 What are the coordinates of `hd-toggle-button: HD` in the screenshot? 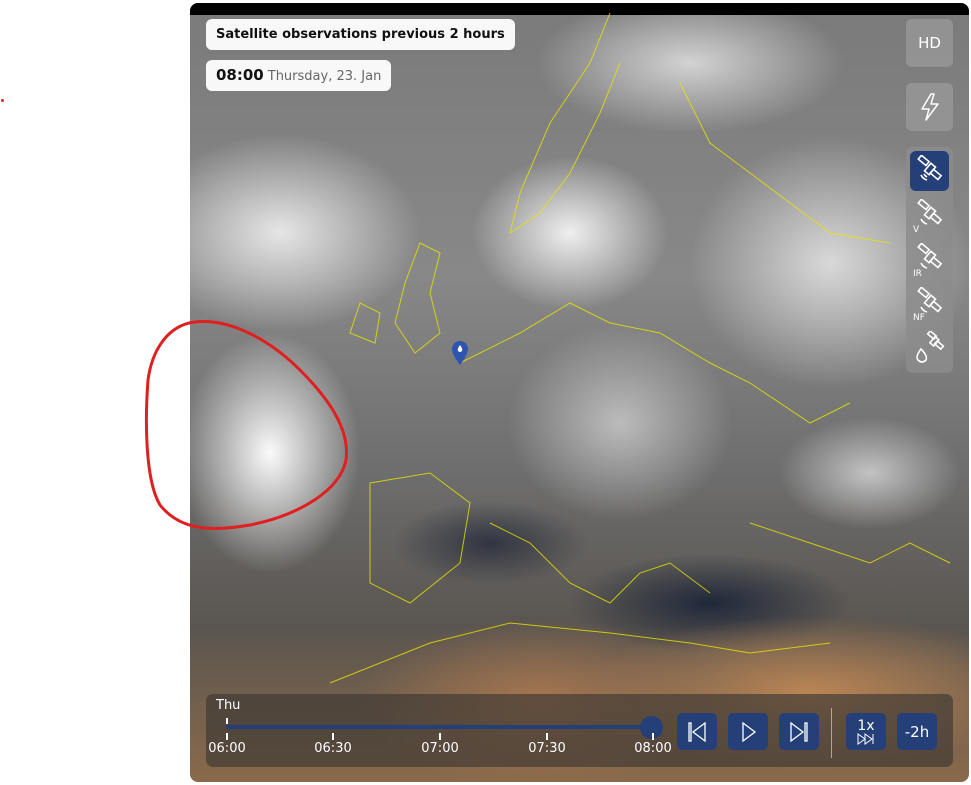 It's located at (929, 43).